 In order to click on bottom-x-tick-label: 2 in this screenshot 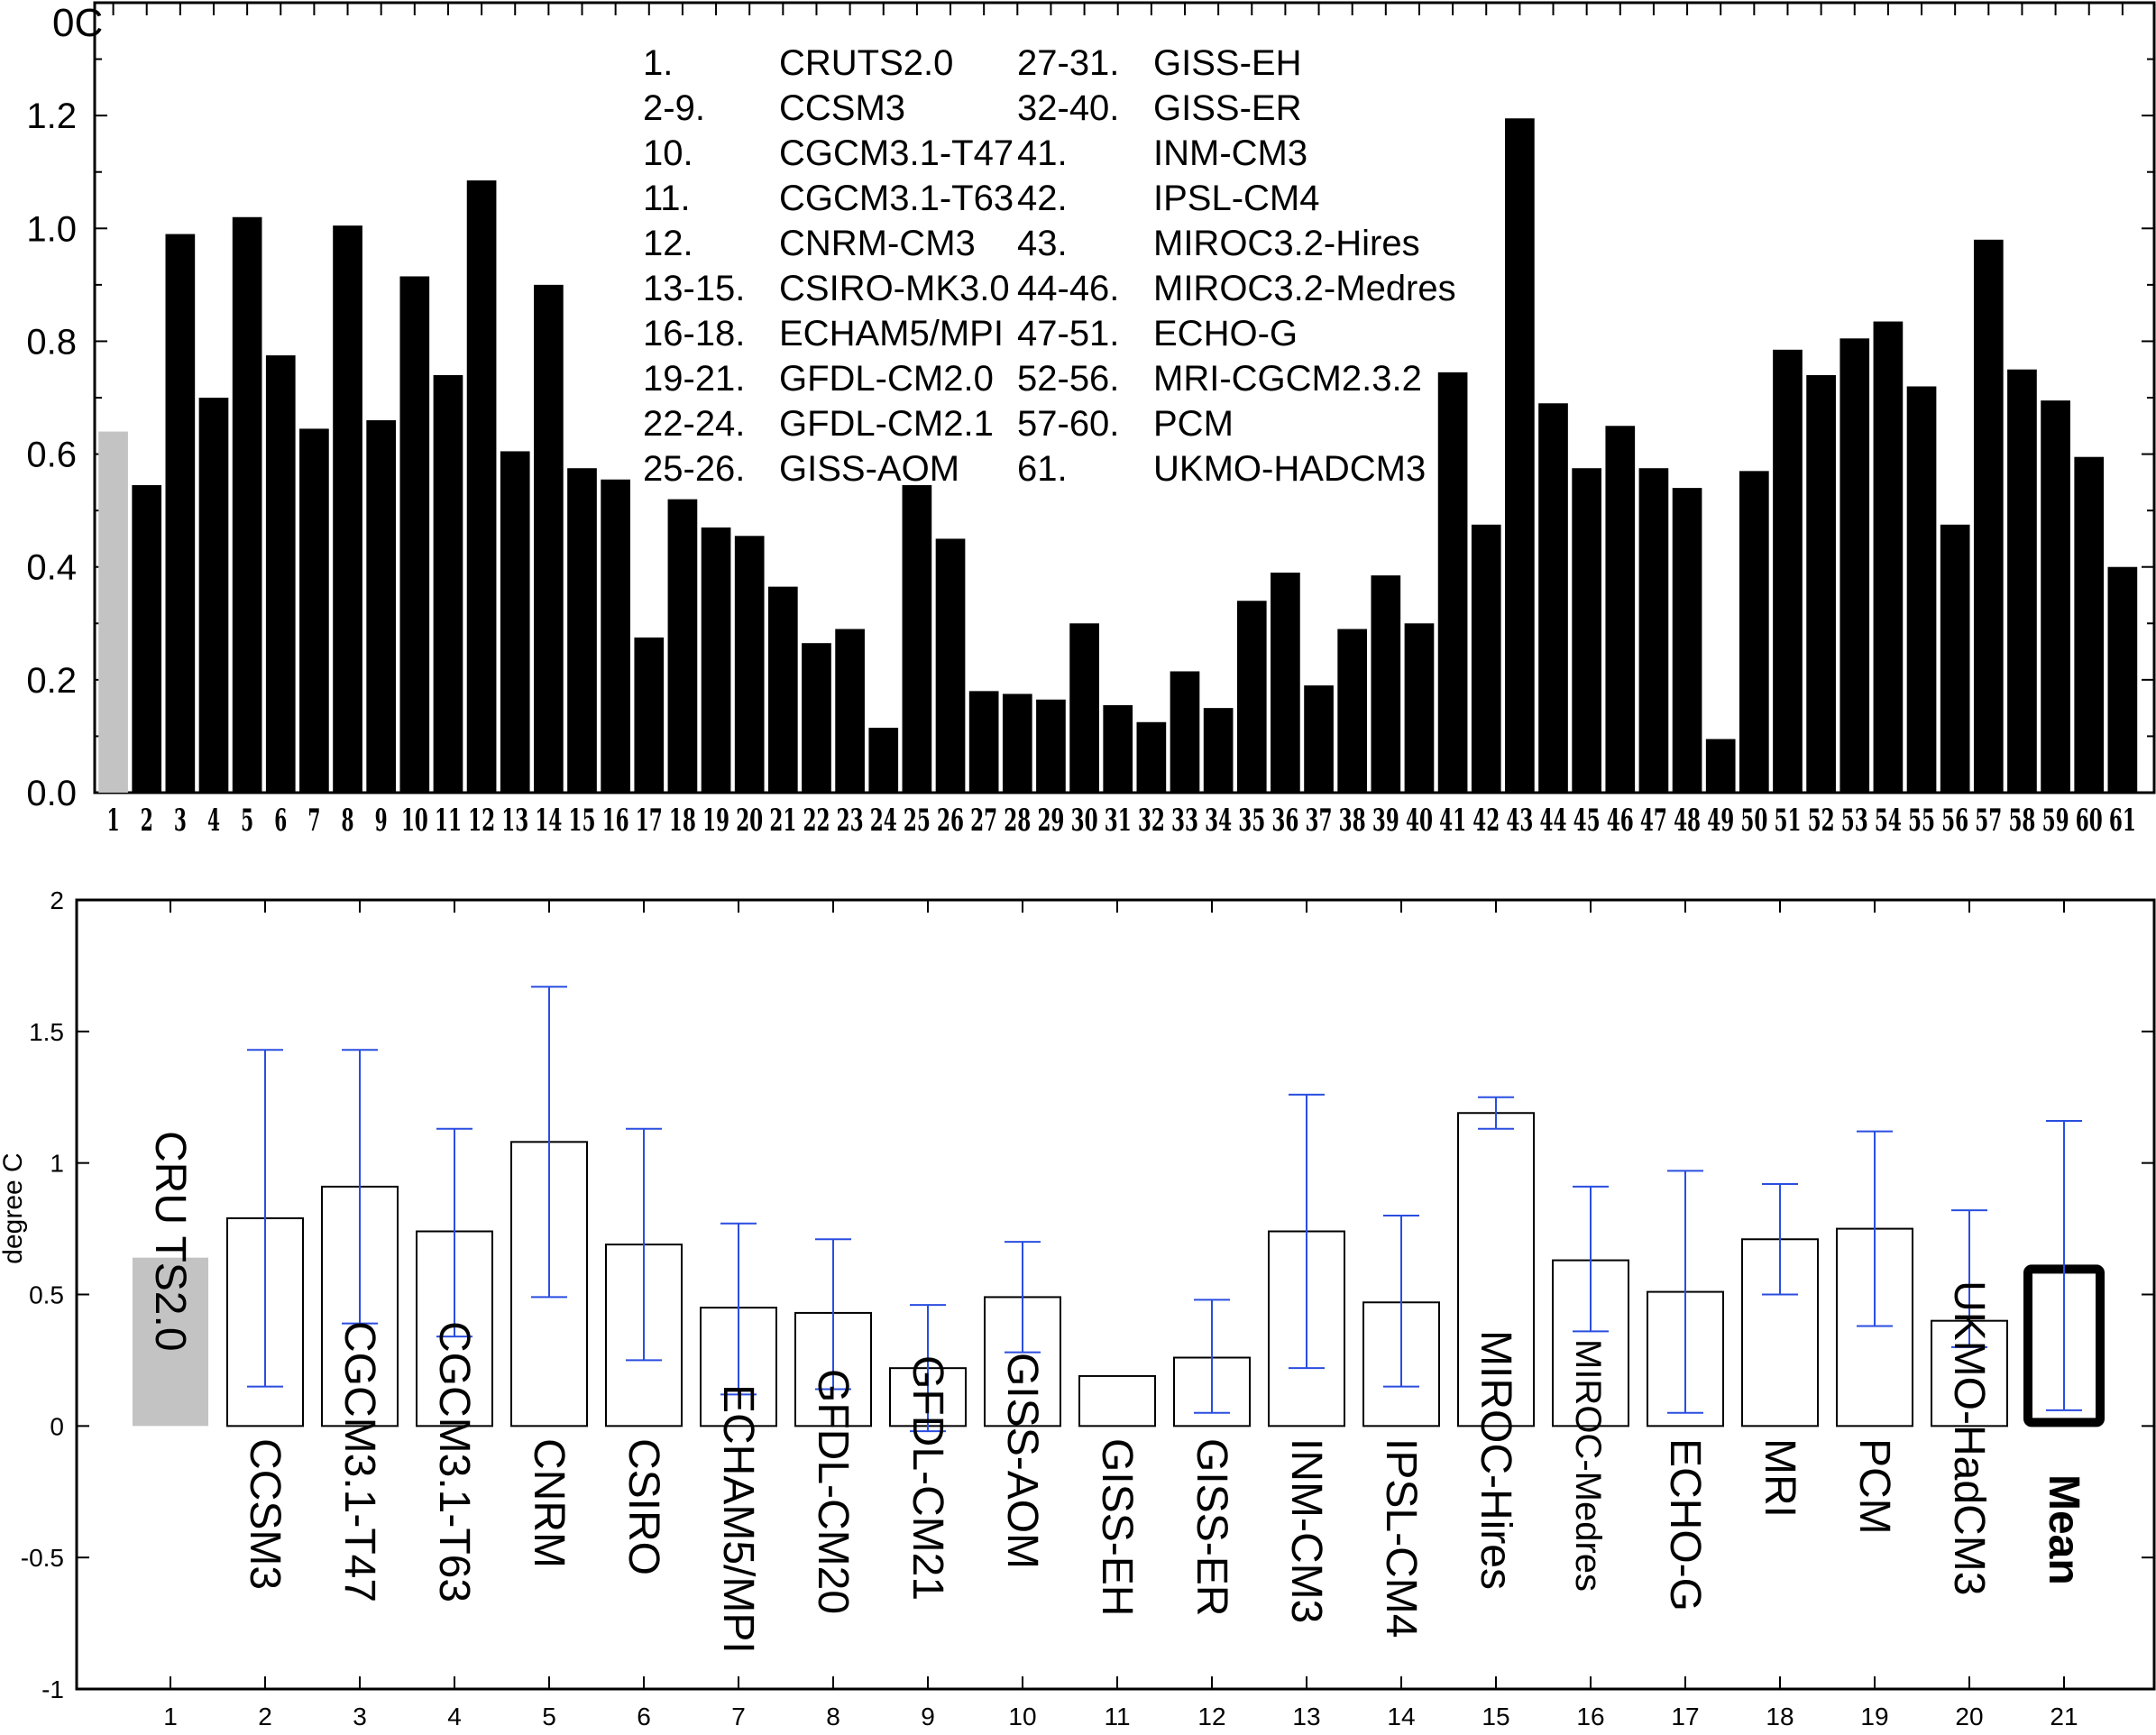, I will do `click(265, 1716)`.